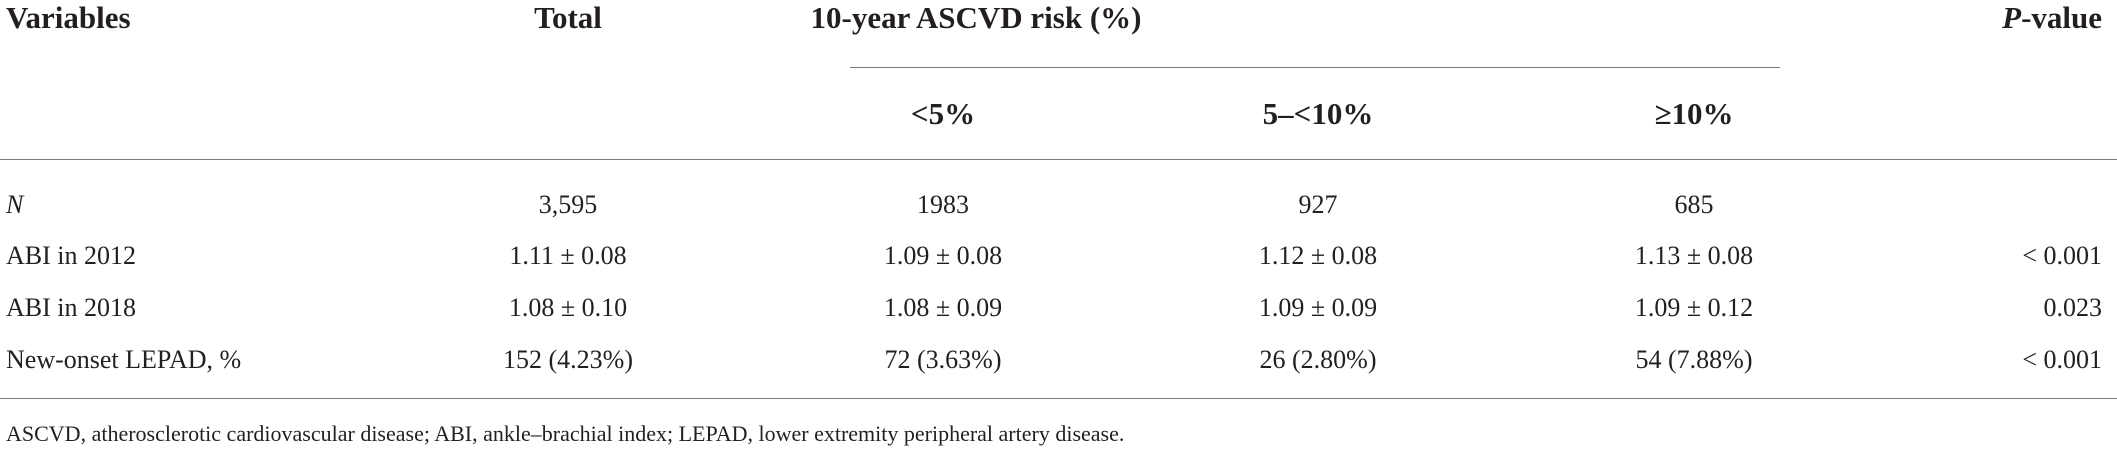 The height and width of the screenshot is (456, 2117). Describe the element at coordinates (15, 204) in the screenshot. I see `row-label: N` at that location.